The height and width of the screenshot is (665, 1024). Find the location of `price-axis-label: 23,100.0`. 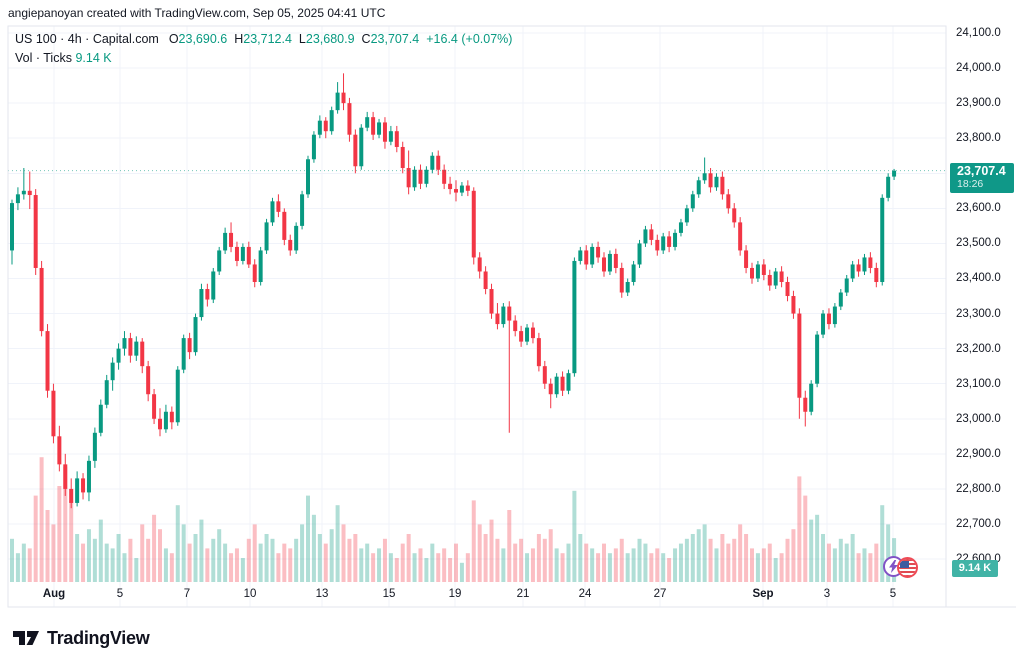

price-axis-label: 23,100.0 is located at coordinates (978, 383).